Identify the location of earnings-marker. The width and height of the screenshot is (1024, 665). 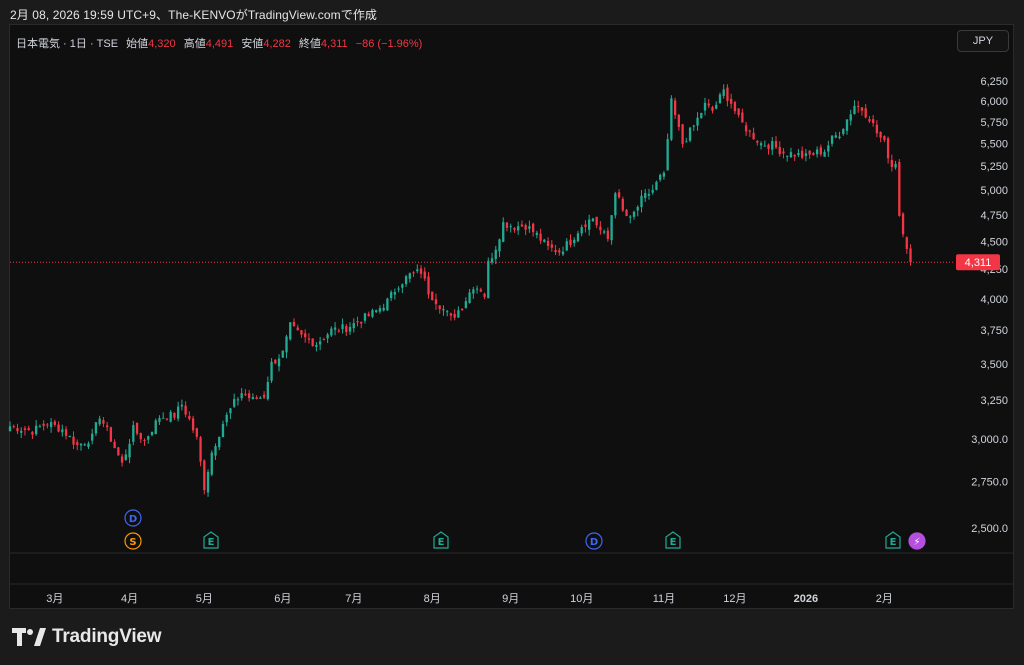
(441, 540).